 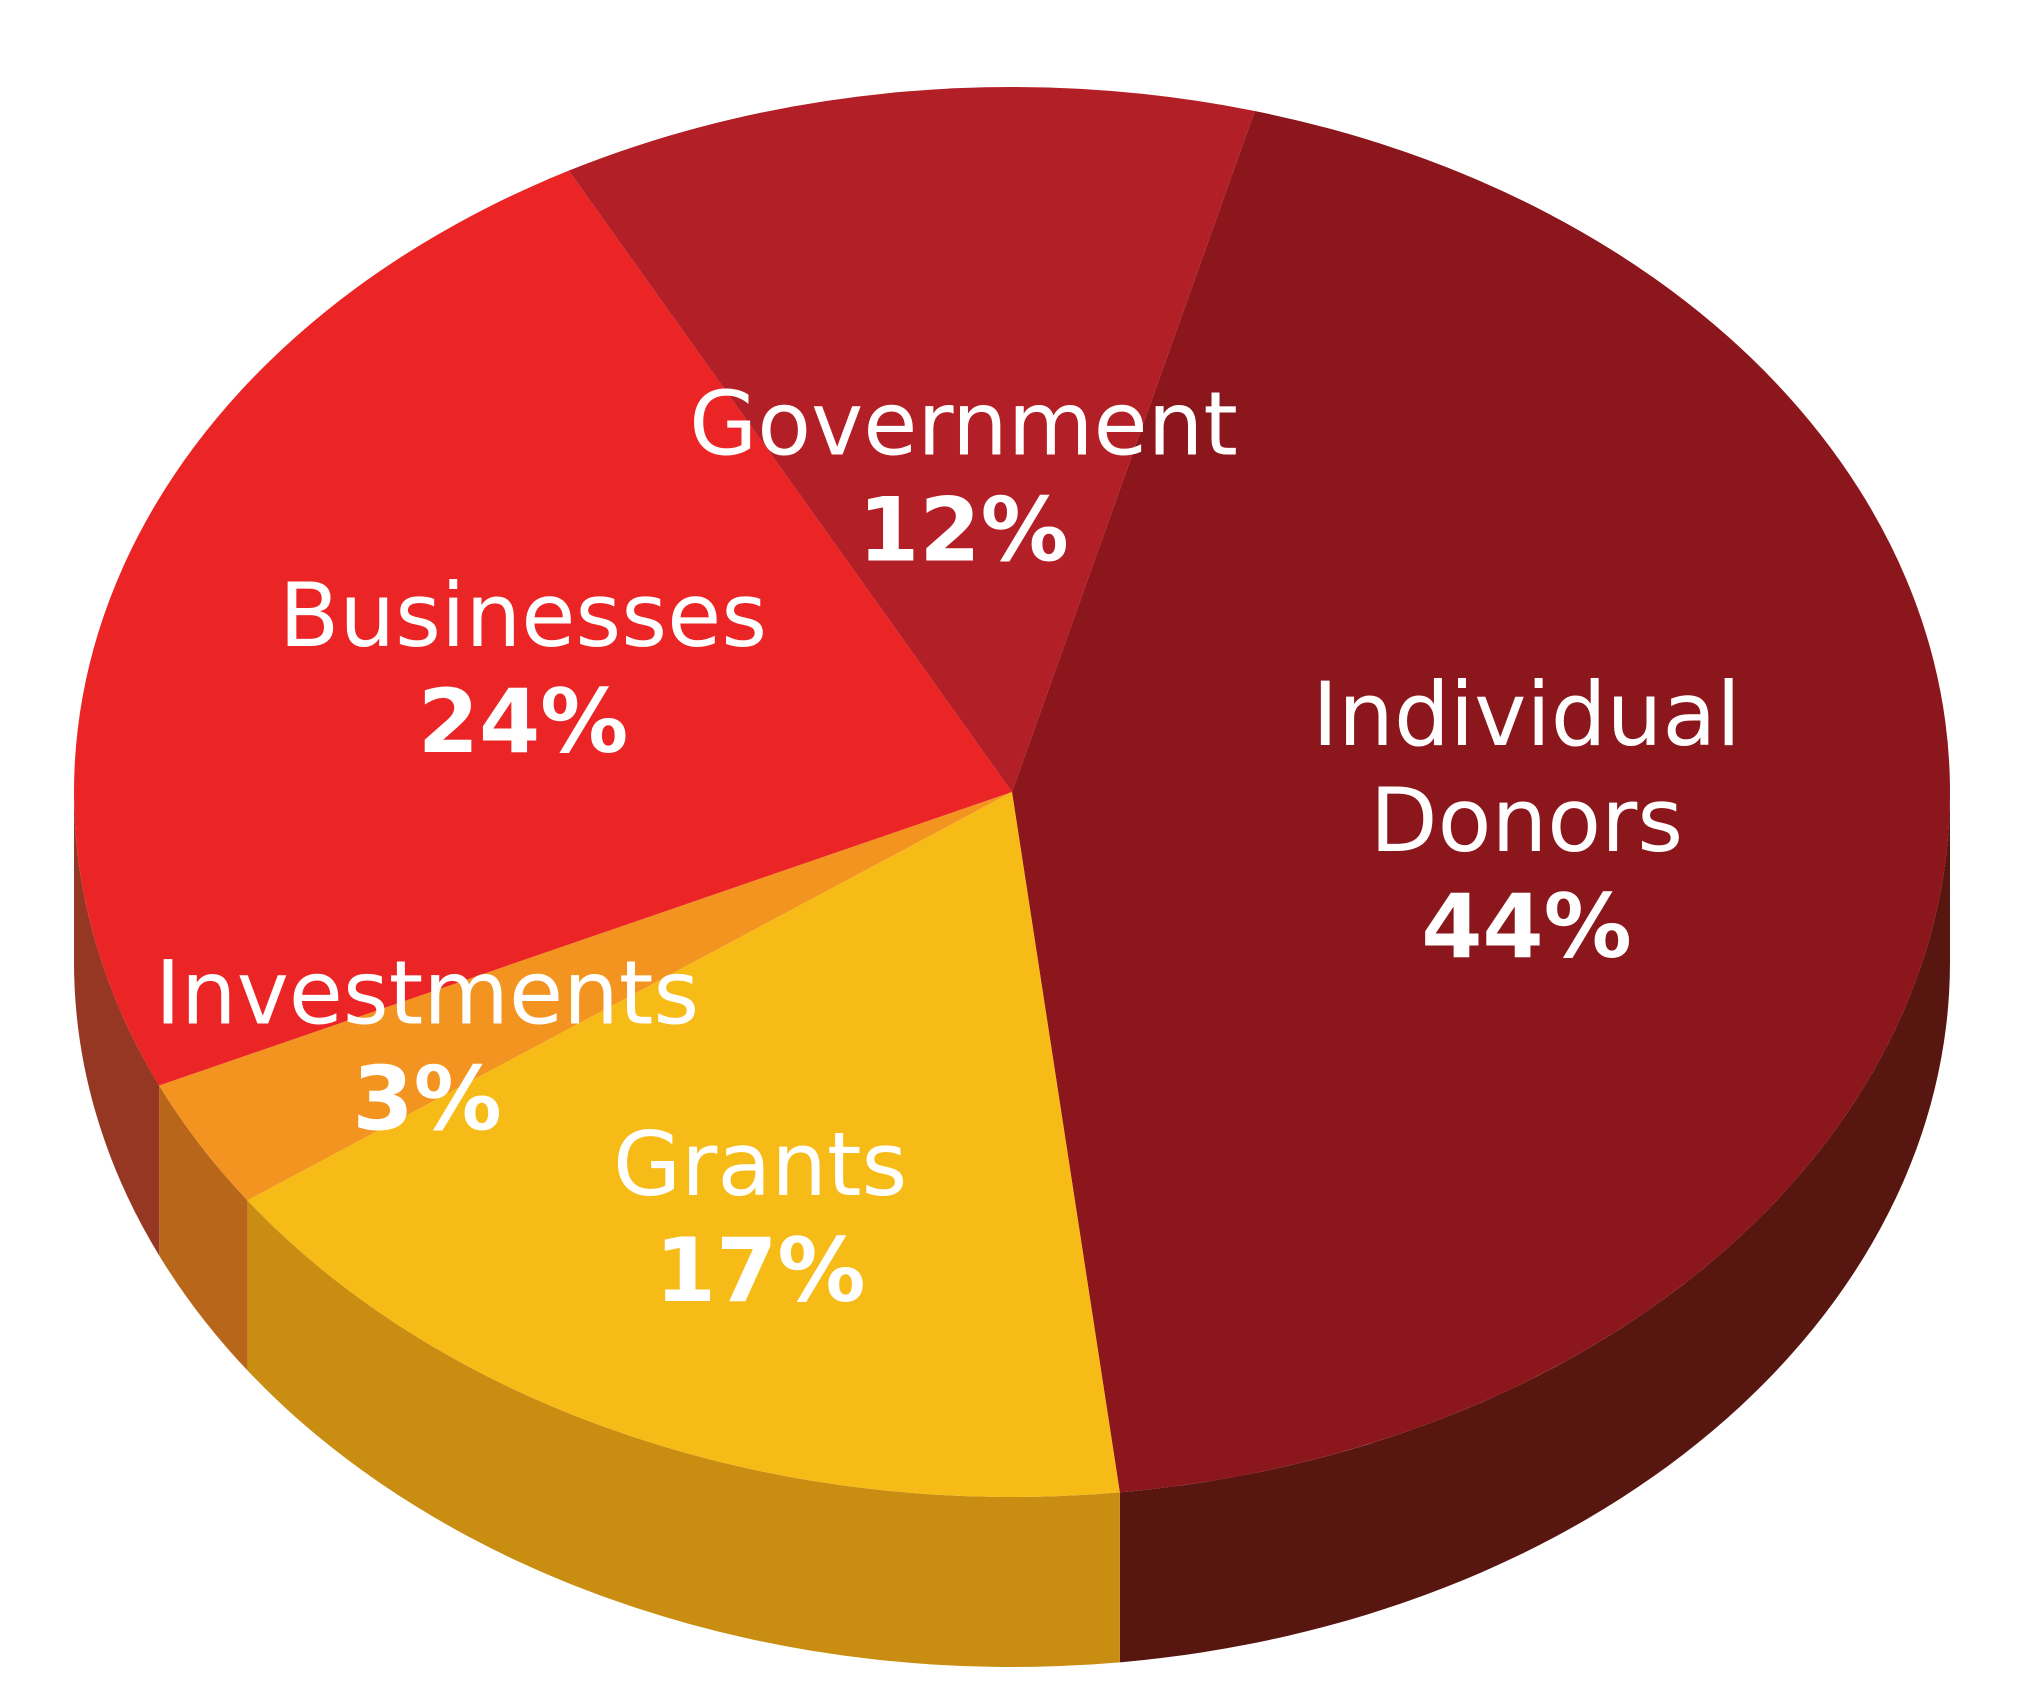 I want to click on slice-percent: 3%, so click(x=426, y=1099).